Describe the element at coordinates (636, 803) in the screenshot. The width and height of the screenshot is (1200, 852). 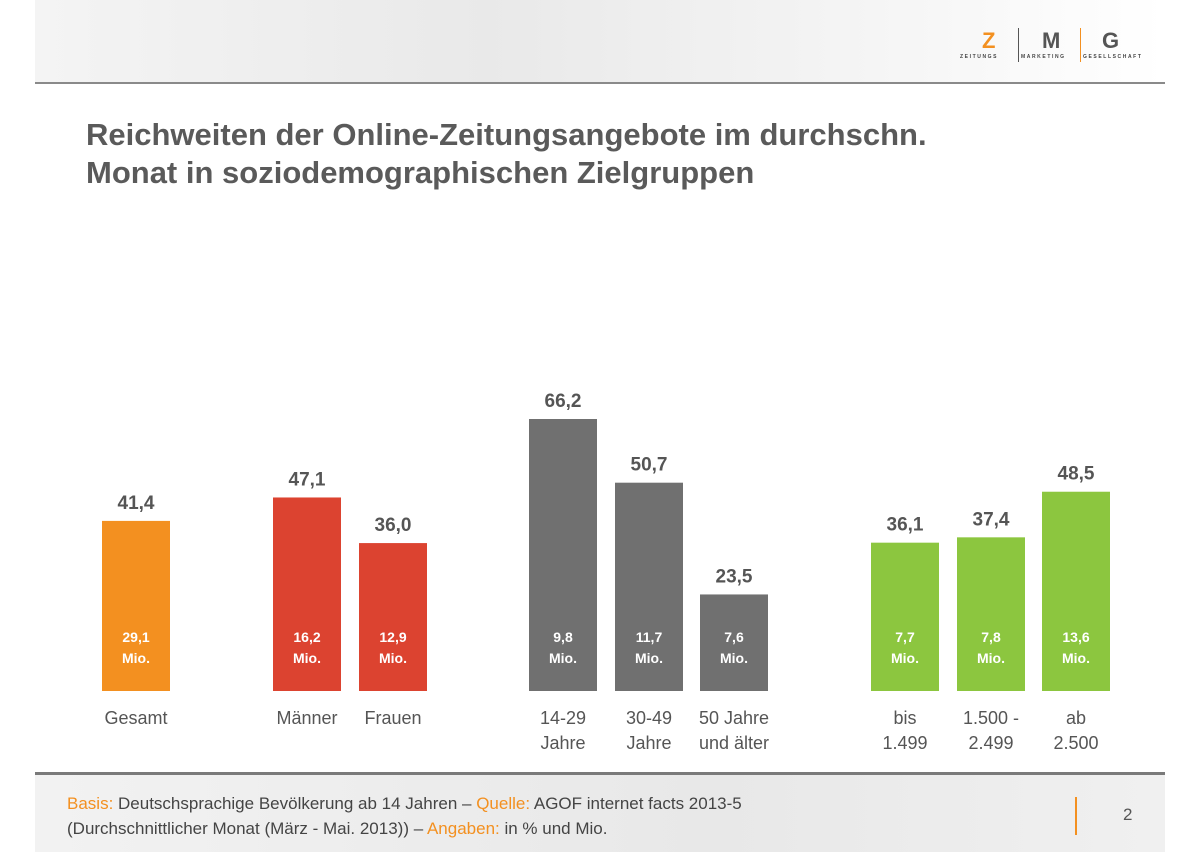
I see `quelle-text: AGOF internet facts 2013-5` at that location.